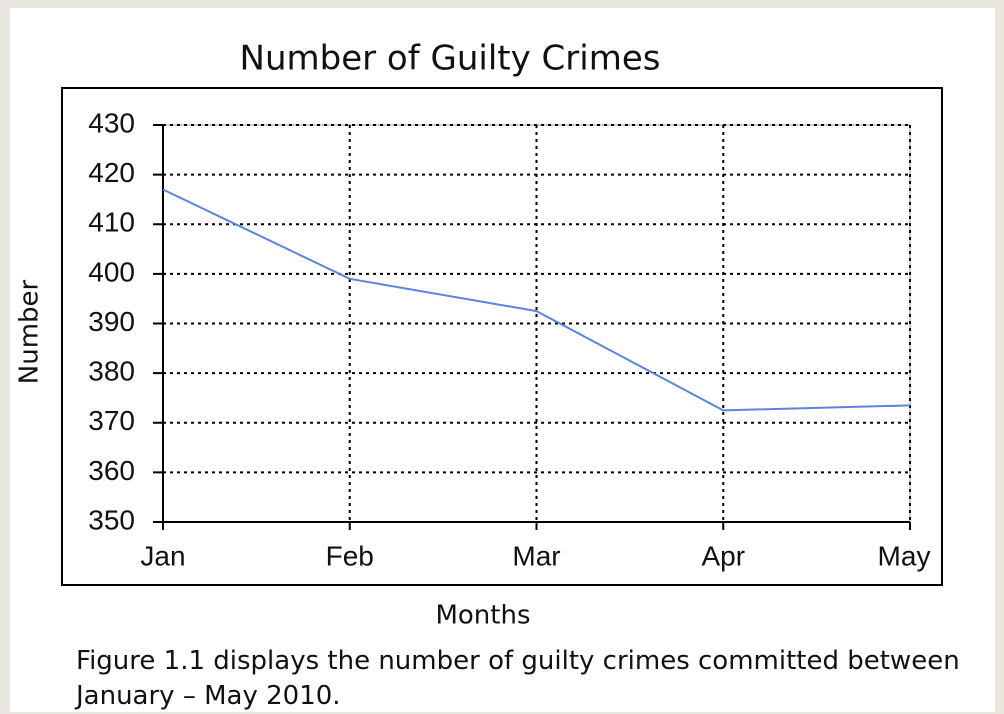  What do you see at coordinates (350, 555) in the screenshot?
I see `x-tick-label: Feb` at bounding box center [350, 555].